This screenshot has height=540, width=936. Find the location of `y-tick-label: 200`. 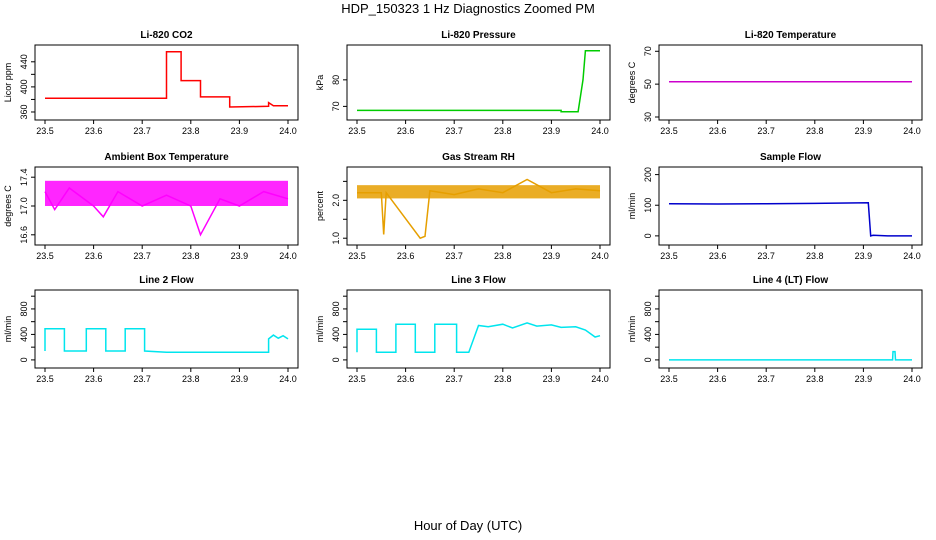

y-tick-label: 200 is located at coordinates (648, 174).